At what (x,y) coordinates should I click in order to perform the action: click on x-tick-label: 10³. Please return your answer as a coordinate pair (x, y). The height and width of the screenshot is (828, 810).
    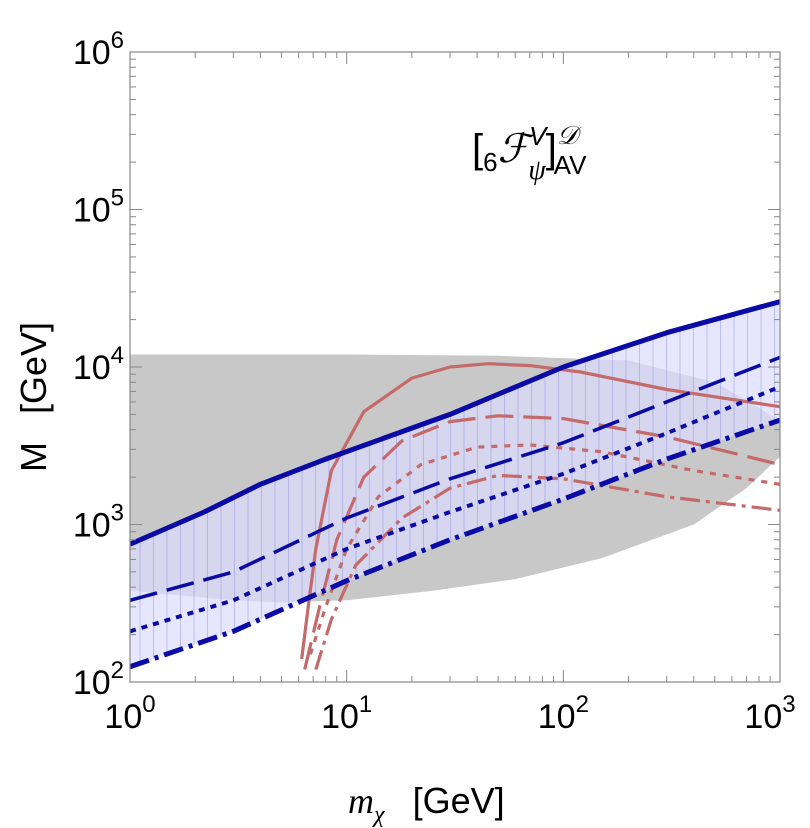
    Looking at the image, I should click on (769, 713).